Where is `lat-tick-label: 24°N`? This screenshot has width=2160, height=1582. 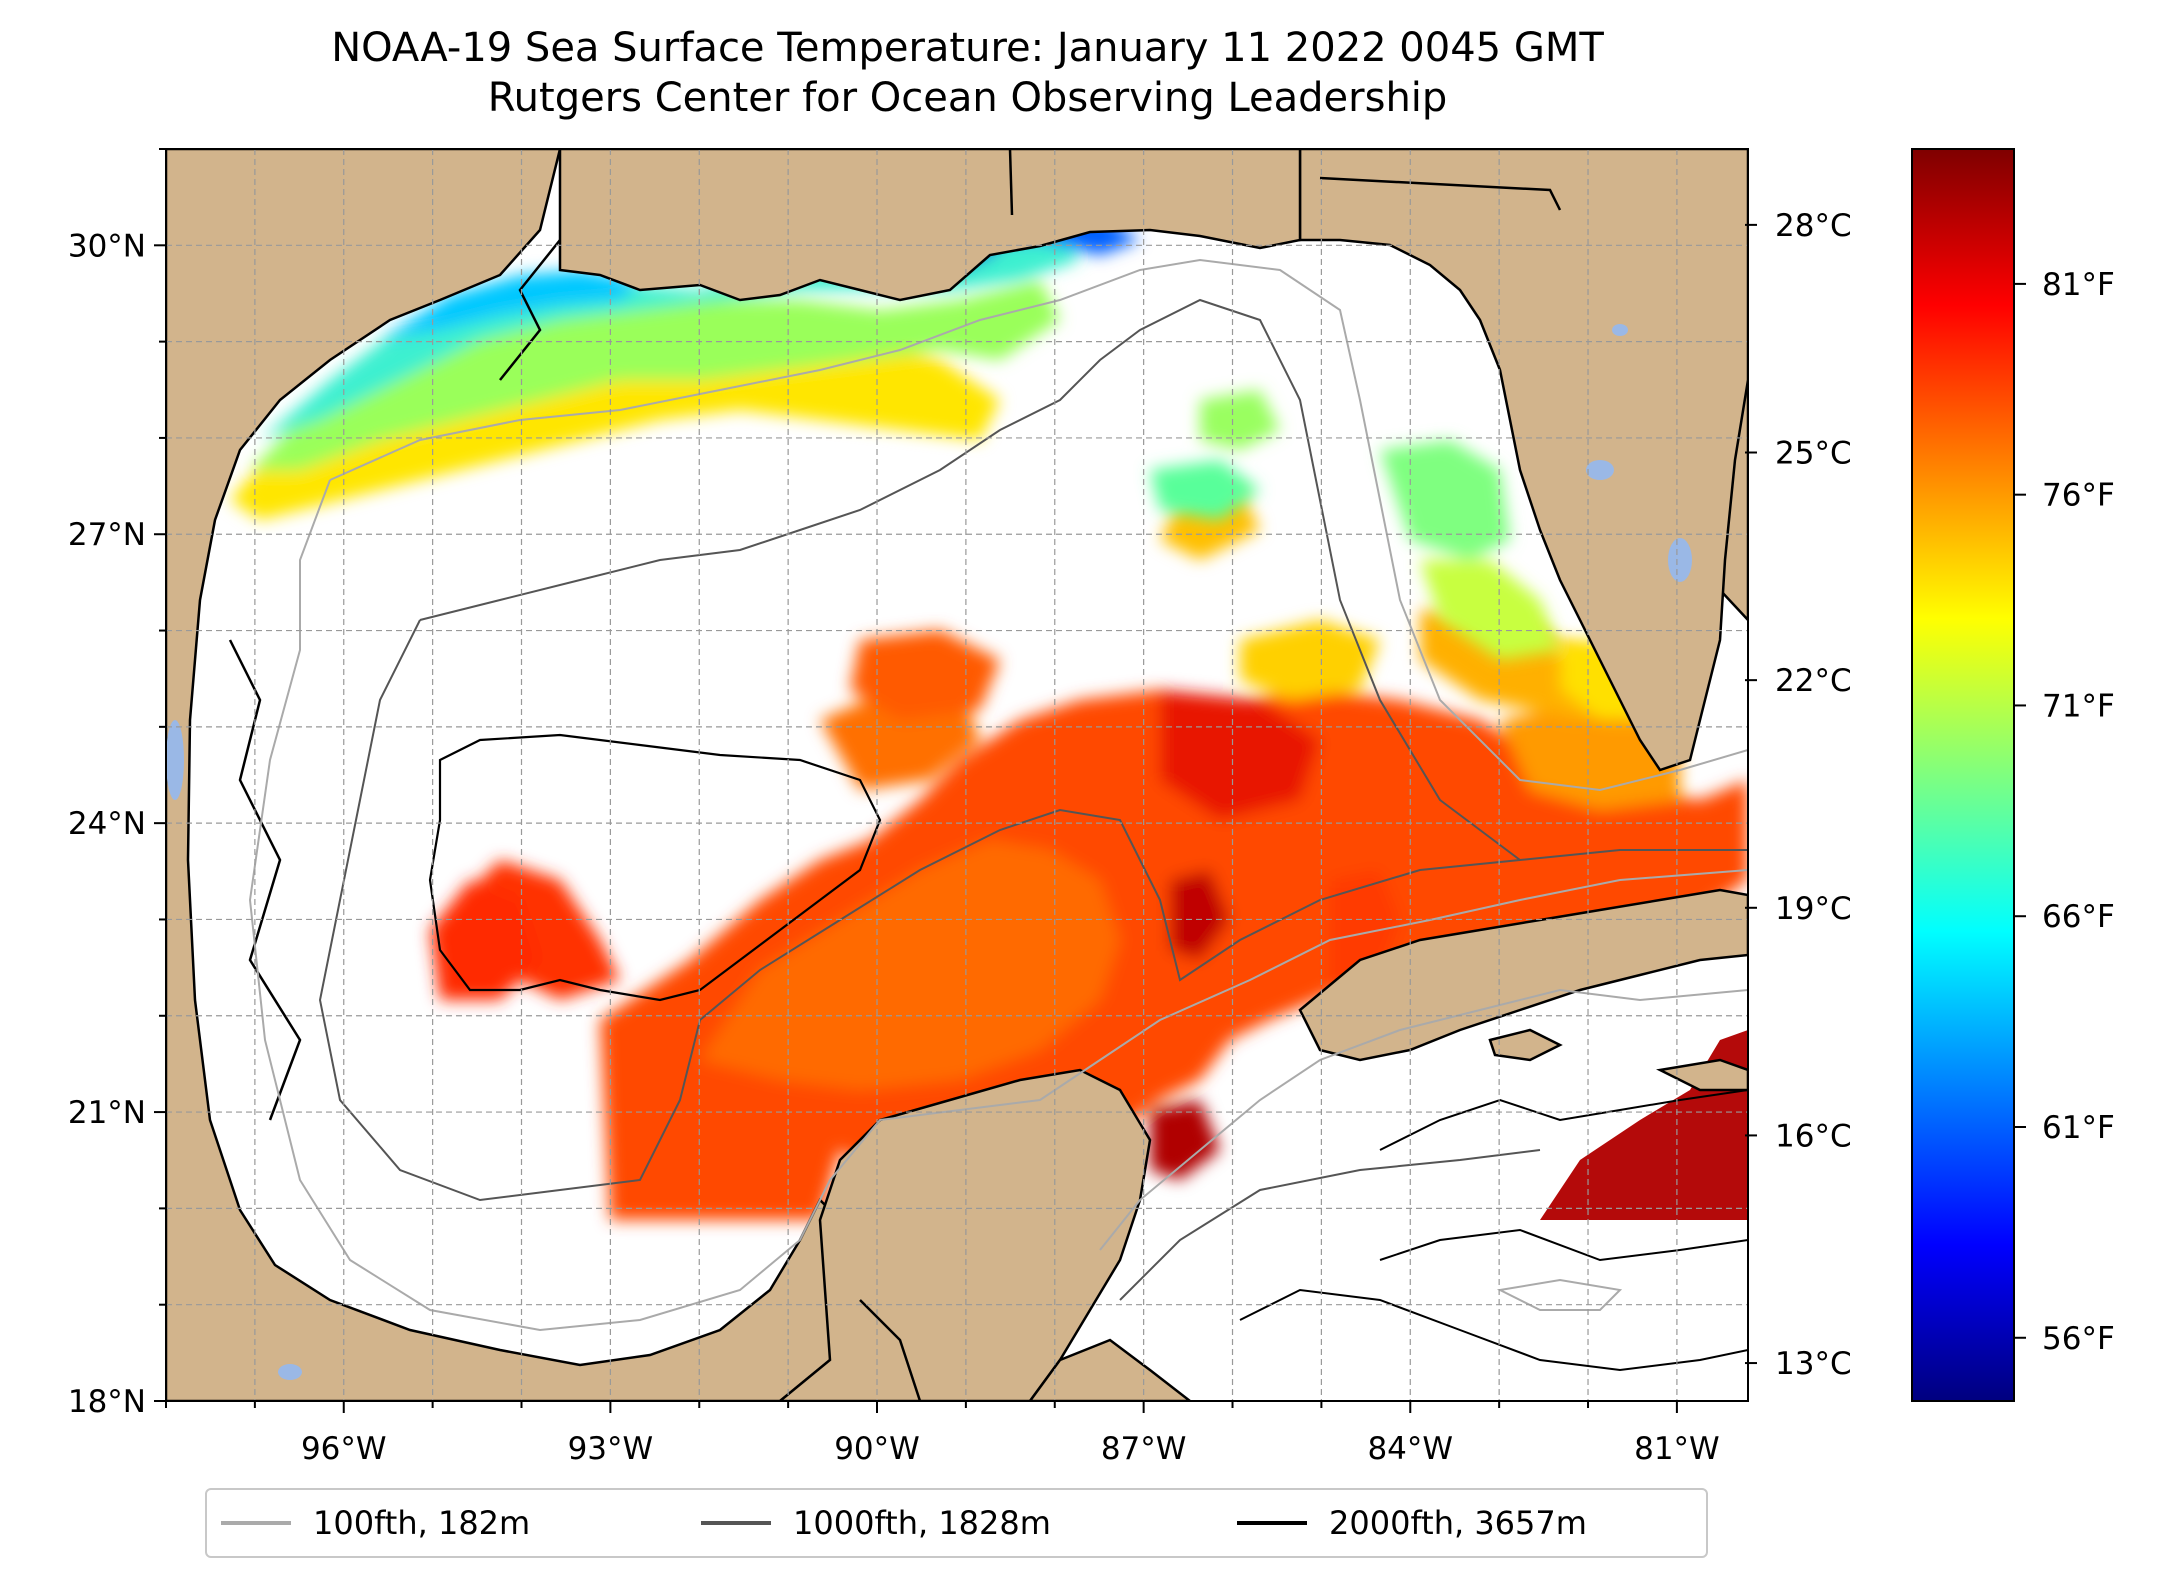 lat-tick-label: 24°N is located at coordinates (107, 824).